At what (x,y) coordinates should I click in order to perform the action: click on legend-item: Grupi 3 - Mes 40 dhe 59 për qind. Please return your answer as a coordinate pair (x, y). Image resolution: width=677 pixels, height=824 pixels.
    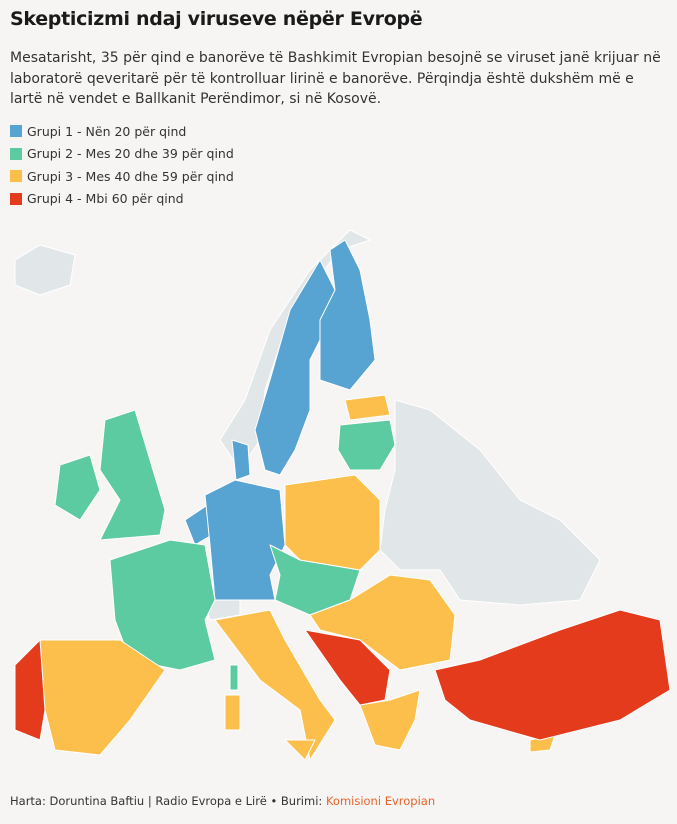
    Looking at the image, I should click on (122, 176).